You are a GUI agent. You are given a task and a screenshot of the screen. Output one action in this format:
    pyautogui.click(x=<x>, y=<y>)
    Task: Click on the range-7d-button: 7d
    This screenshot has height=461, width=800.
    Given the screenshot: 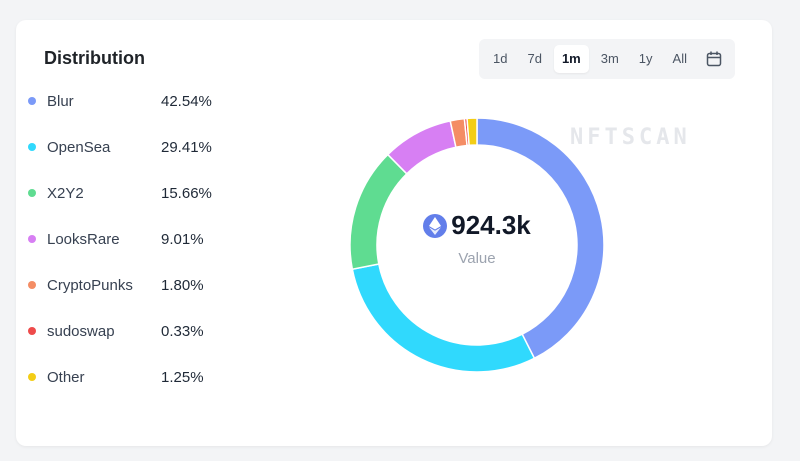 What is the action you would take?
    pyautogui.click(x=534, y=58)
    